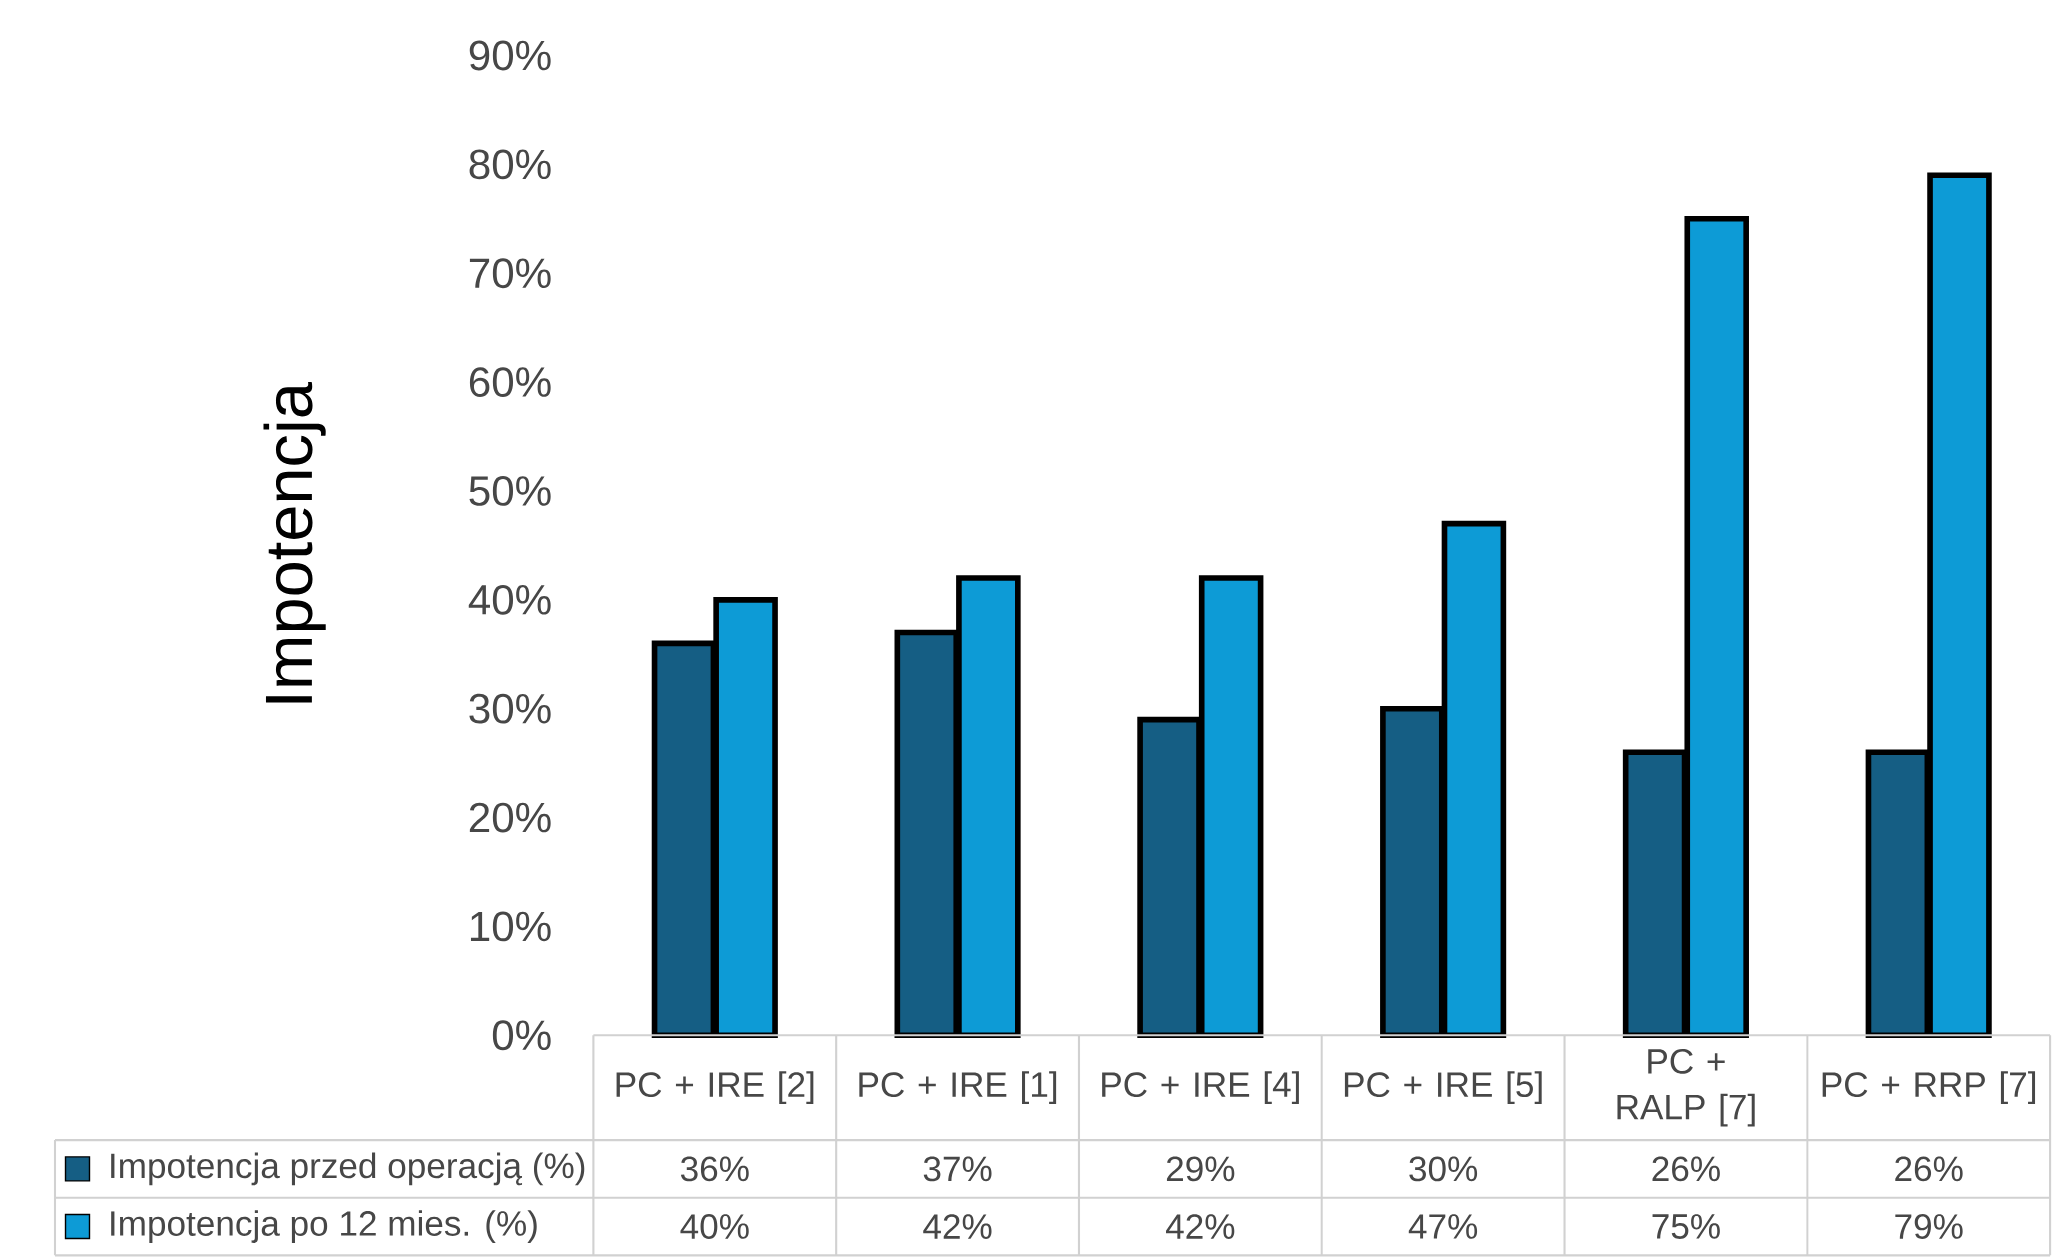 The height and width of the screenshot is (1258, 2054). Describe the element at coordinates (1200, 1088) in the screenshot. I see `x-tick-label: PC + IRE [4]` at that location.